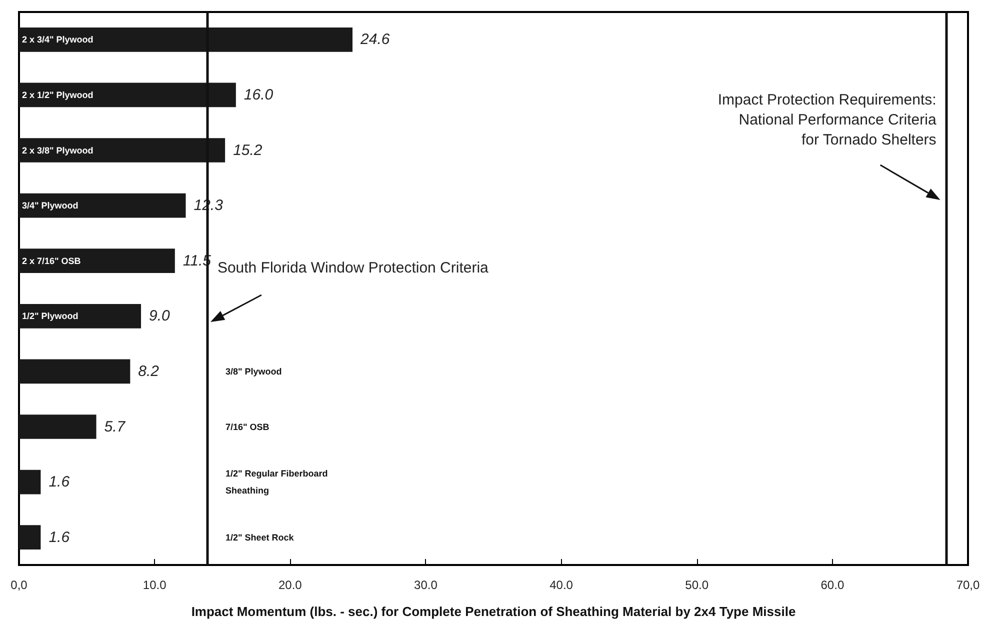 The image size is (993, 629). I want to click on x-tick-label: 30.0, so click(426, 585).